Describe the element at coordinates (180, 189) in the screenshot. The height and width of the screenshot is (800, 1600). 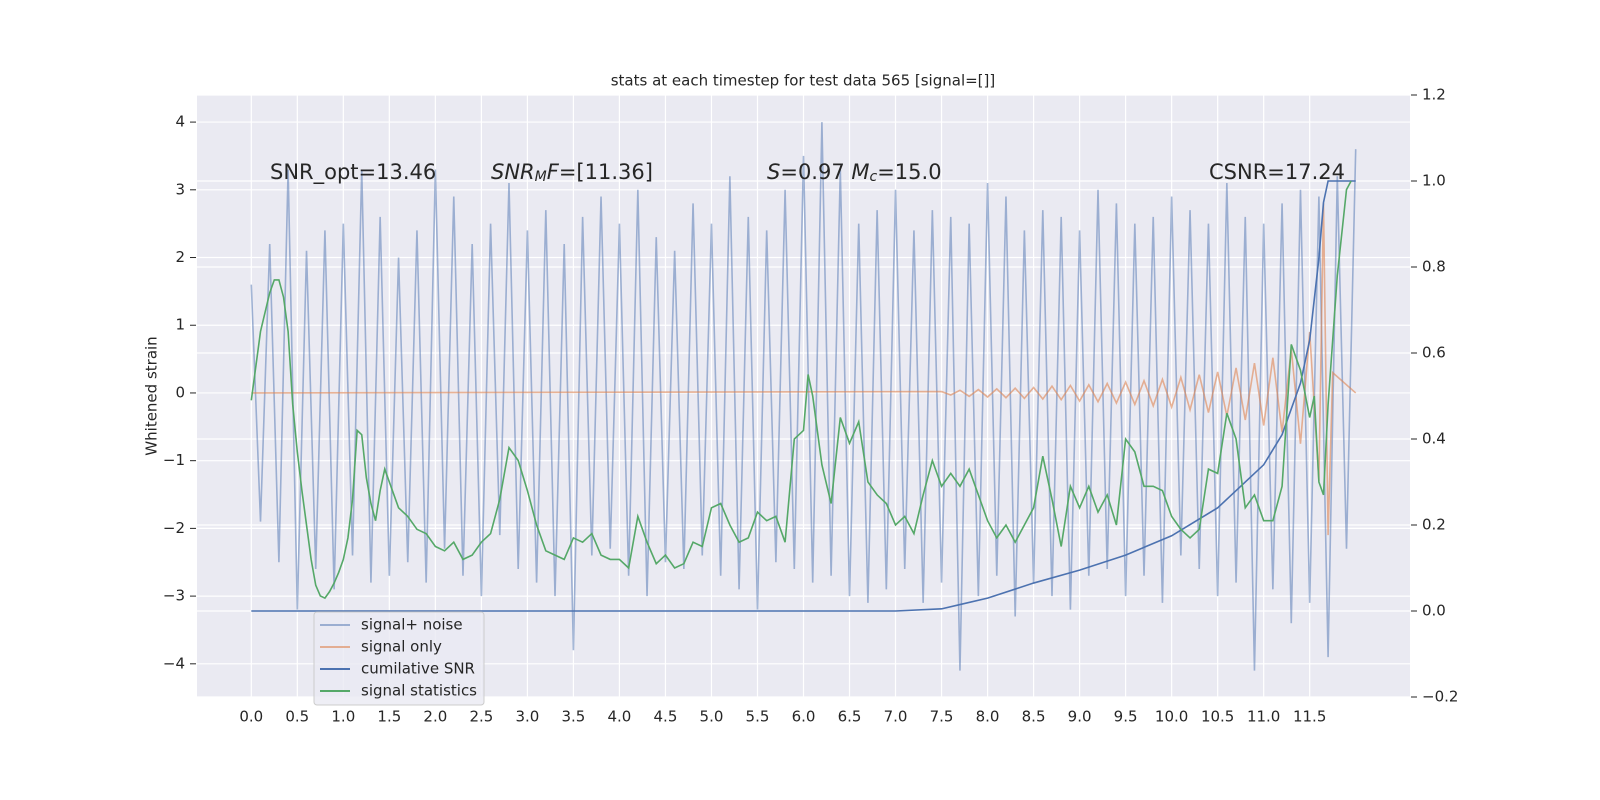
I see `y-tick-label: 3` at that location.